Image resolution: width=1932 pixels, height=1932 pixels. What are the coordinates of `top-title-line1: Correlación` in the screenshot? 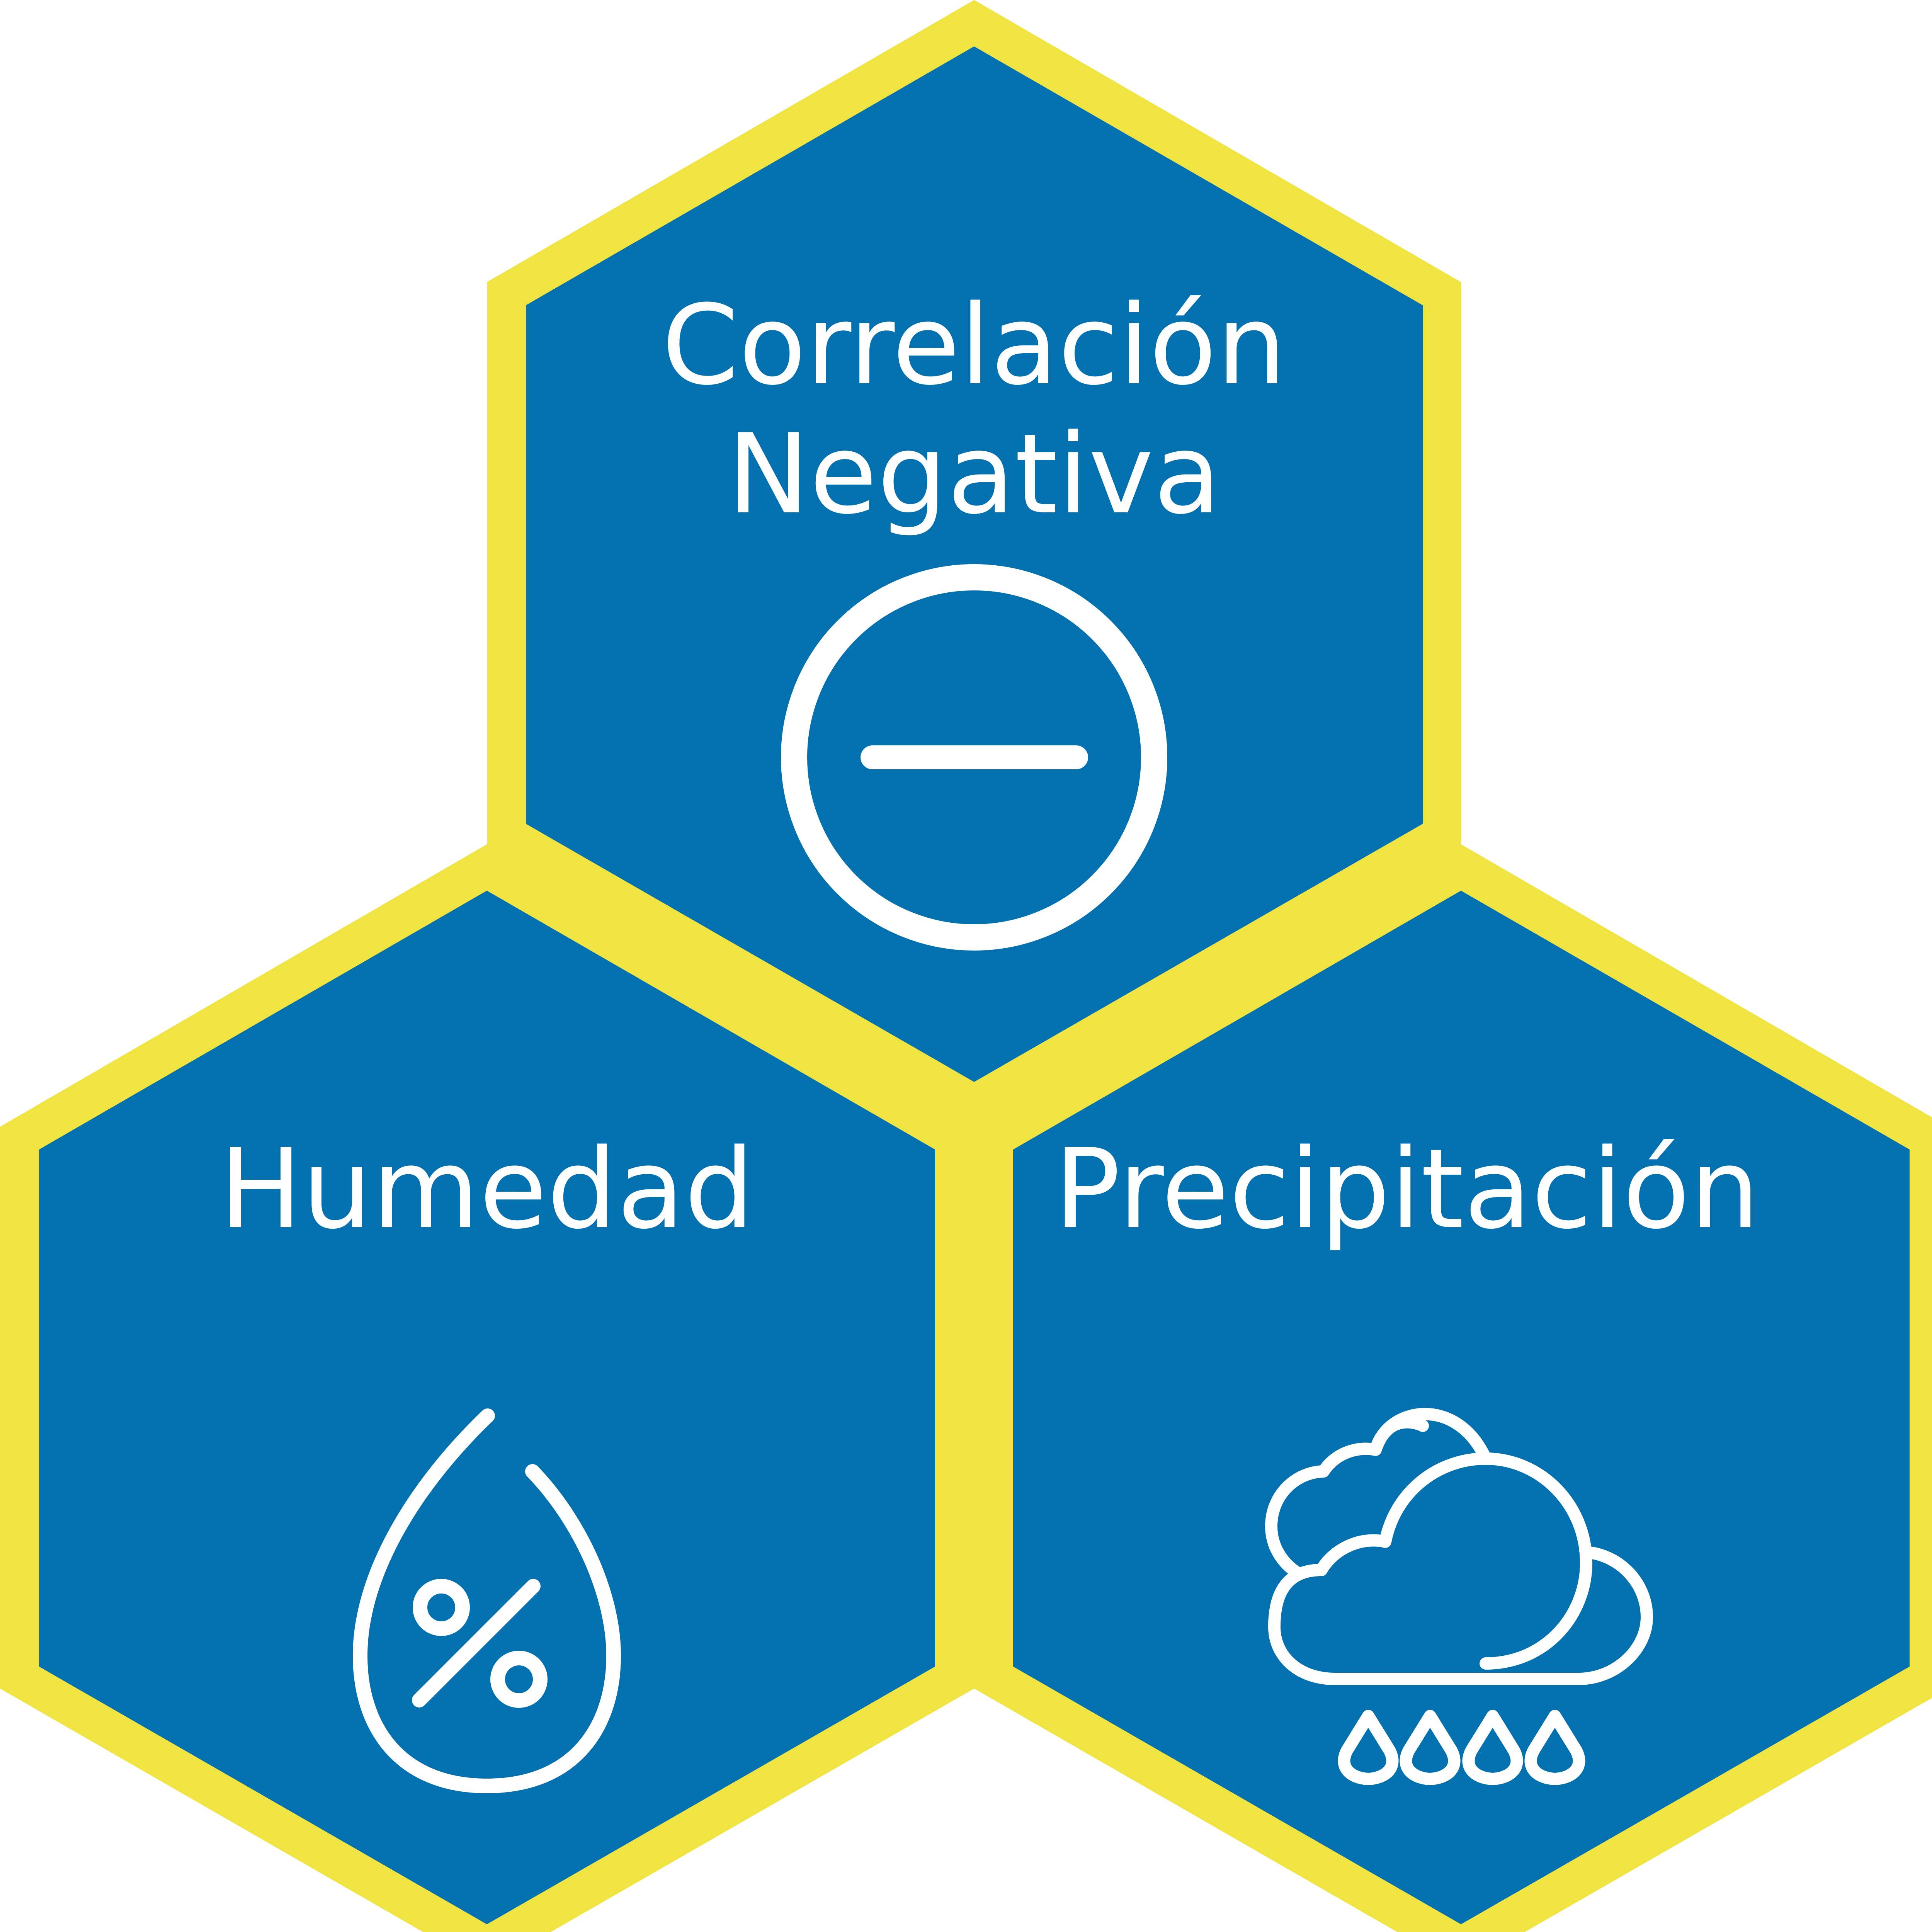 It's located at (974, 346).